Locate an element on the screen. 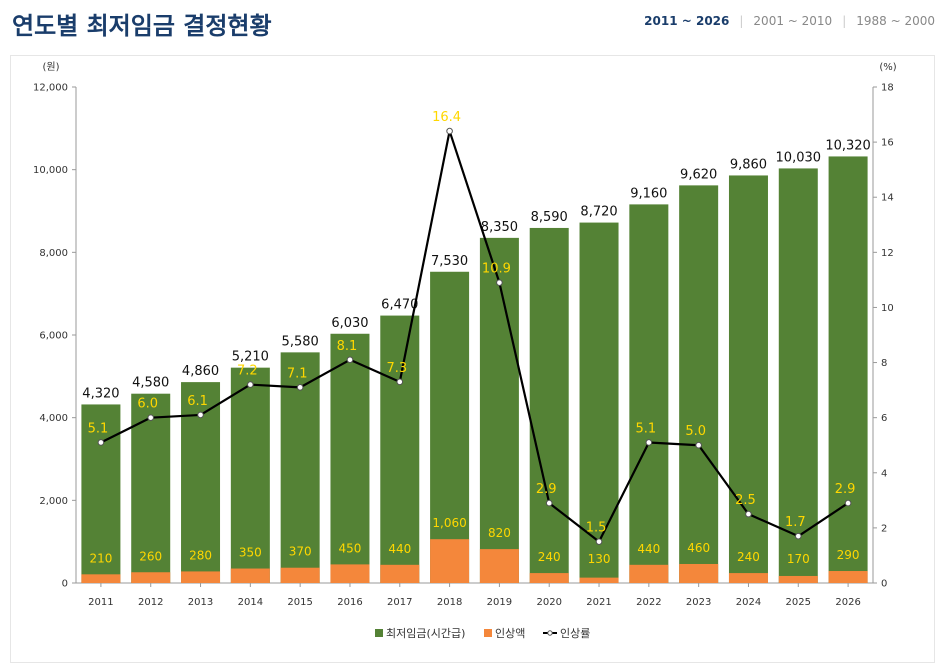 The height and width of the screenshot is (667, 945). rate-value-label: 6.0 is located at coordinates (147, 404).